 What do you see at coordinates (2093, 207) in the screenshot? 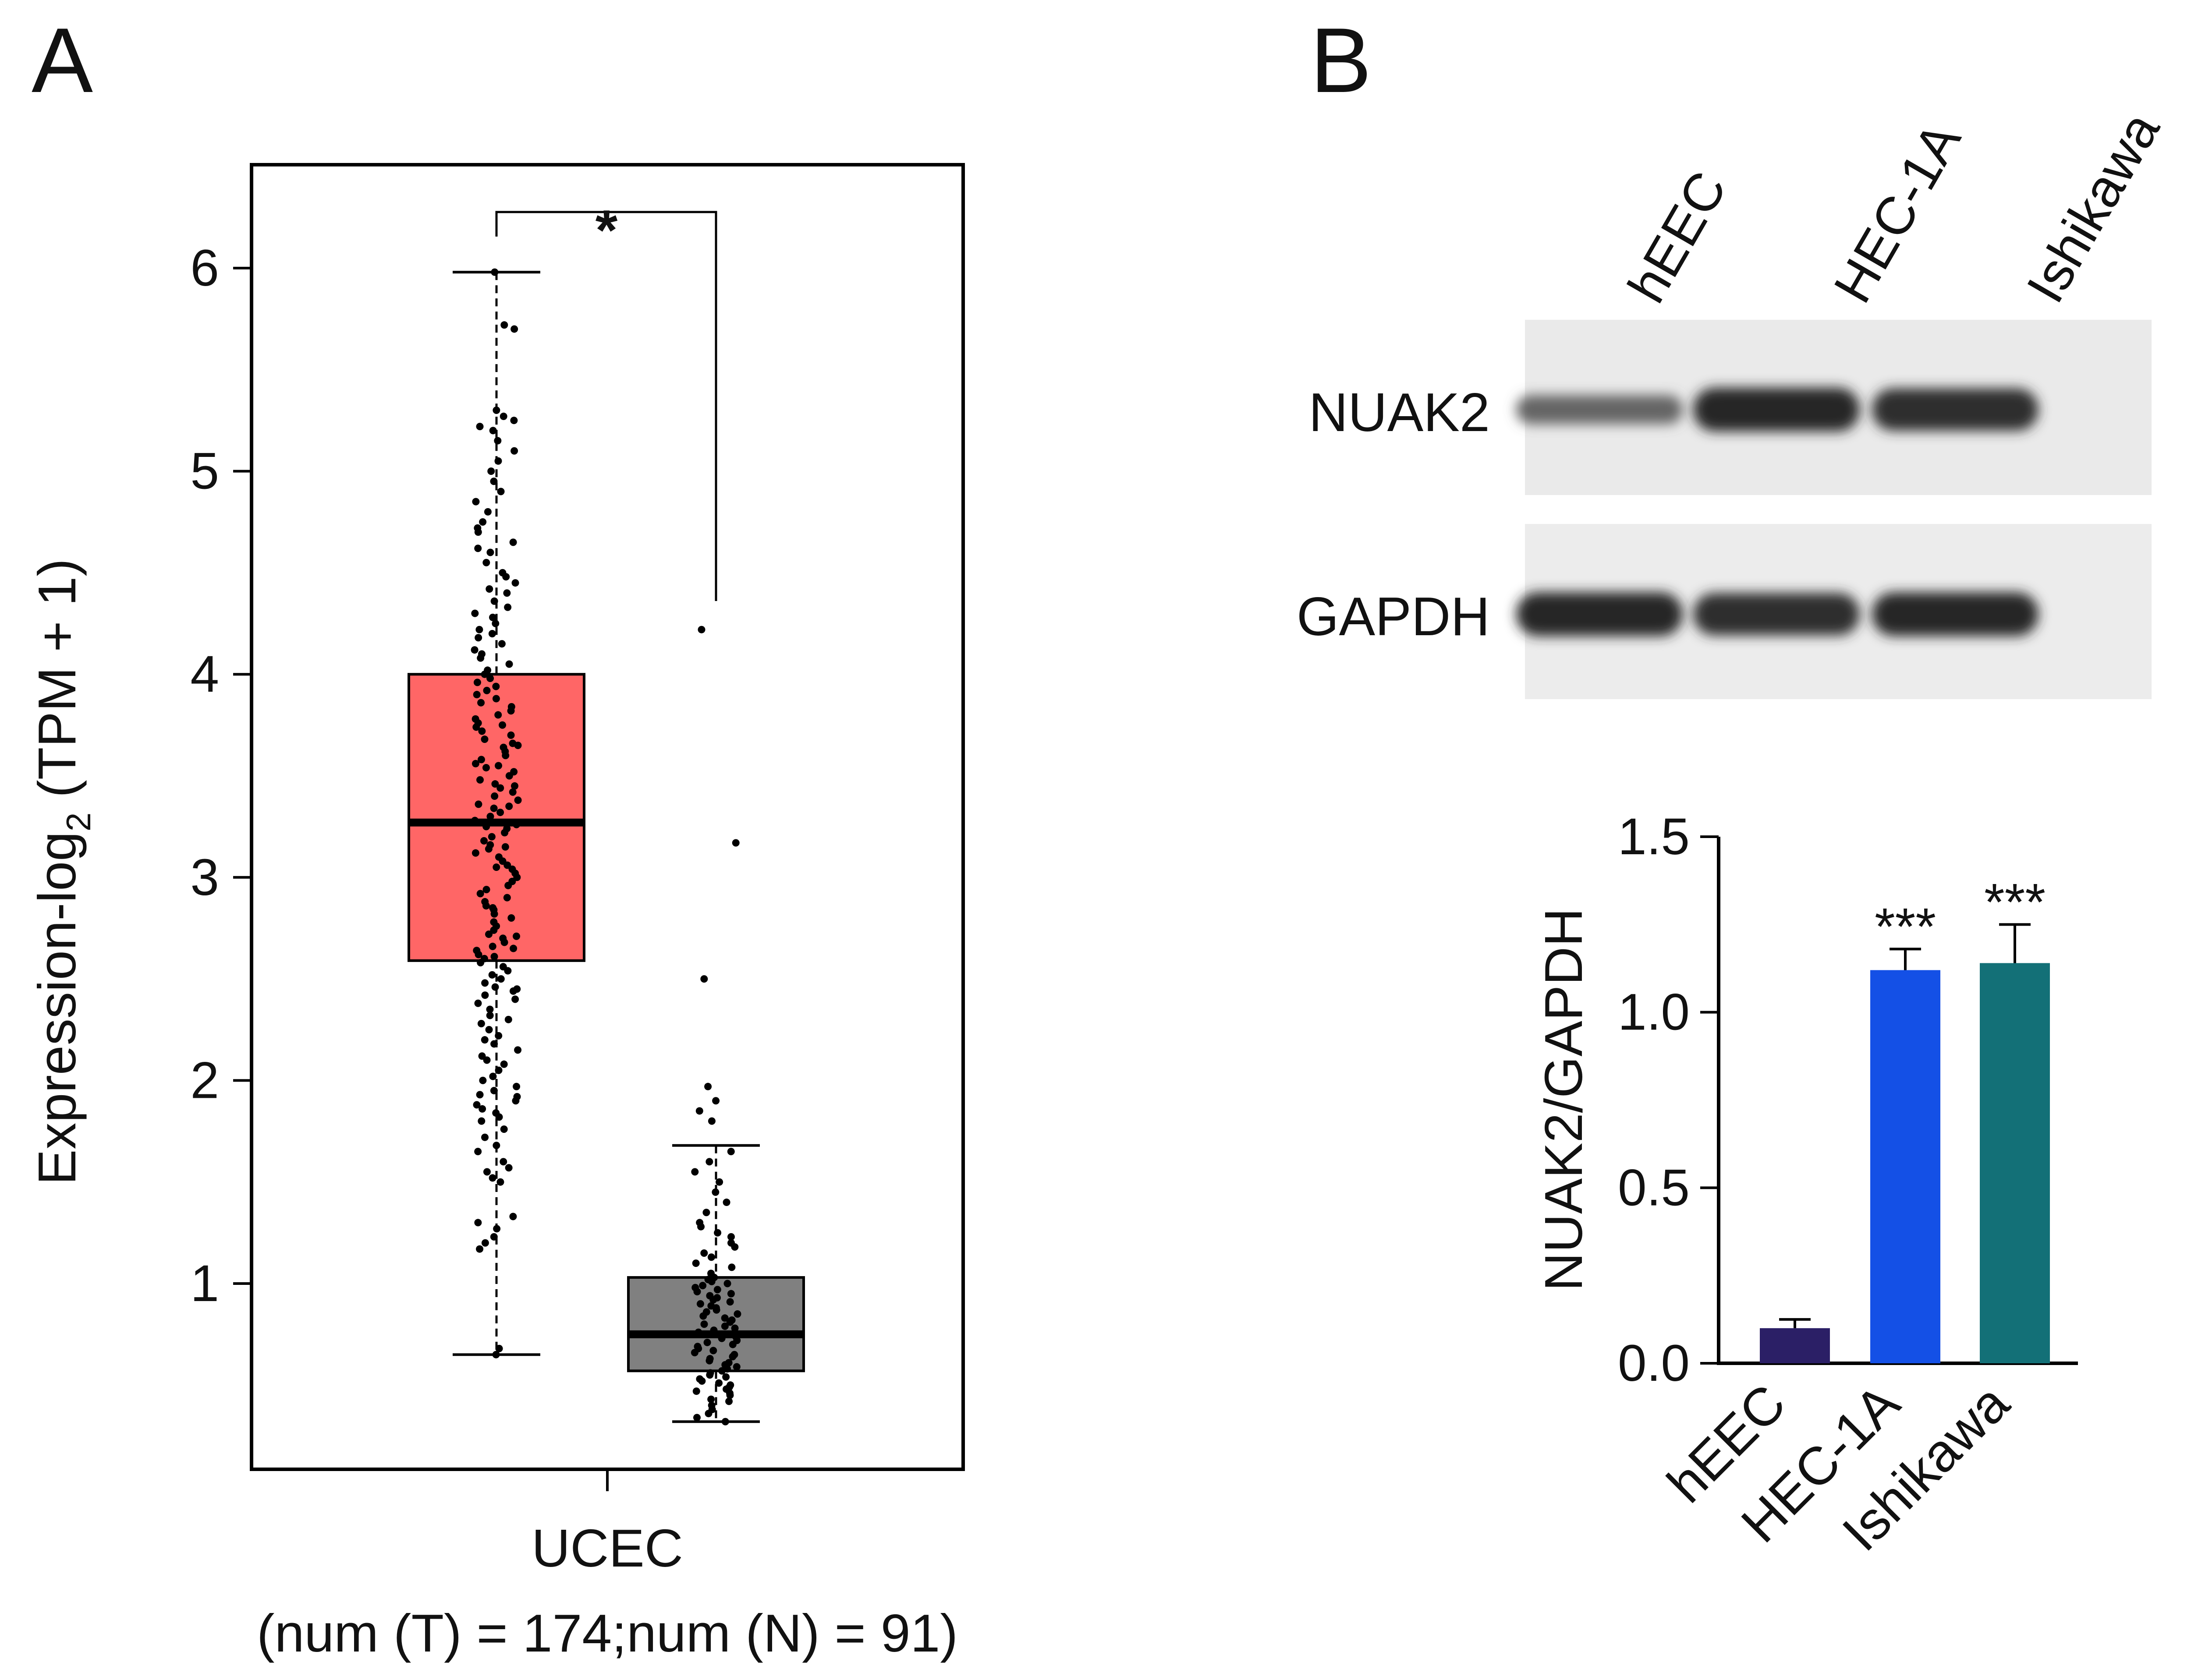
I see `lane-label-ishikawa: Ishikawa` at bounding box center [2093, 207].